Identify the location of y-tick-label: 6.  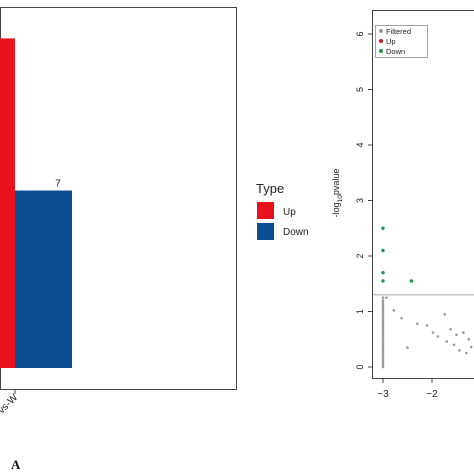
(360, 33).